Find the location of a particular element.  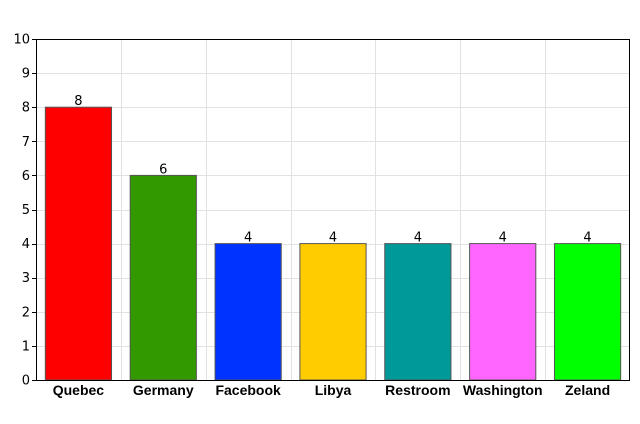

y-tick-label: 2 is located at coordinates (26, 312).